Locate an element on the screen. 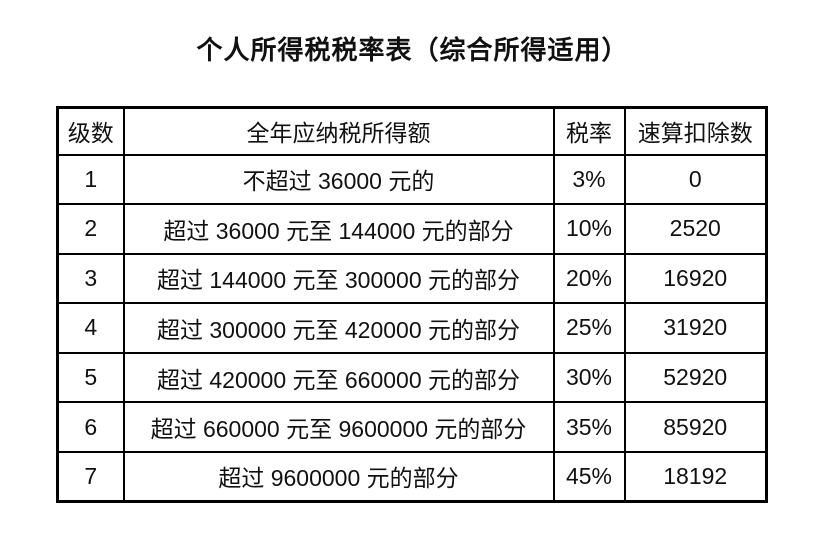 This screenshot has height=553, width=825. table-row: 7 超过 9600000 元的部分 45% 18192 is located at coordinates (412, 476).